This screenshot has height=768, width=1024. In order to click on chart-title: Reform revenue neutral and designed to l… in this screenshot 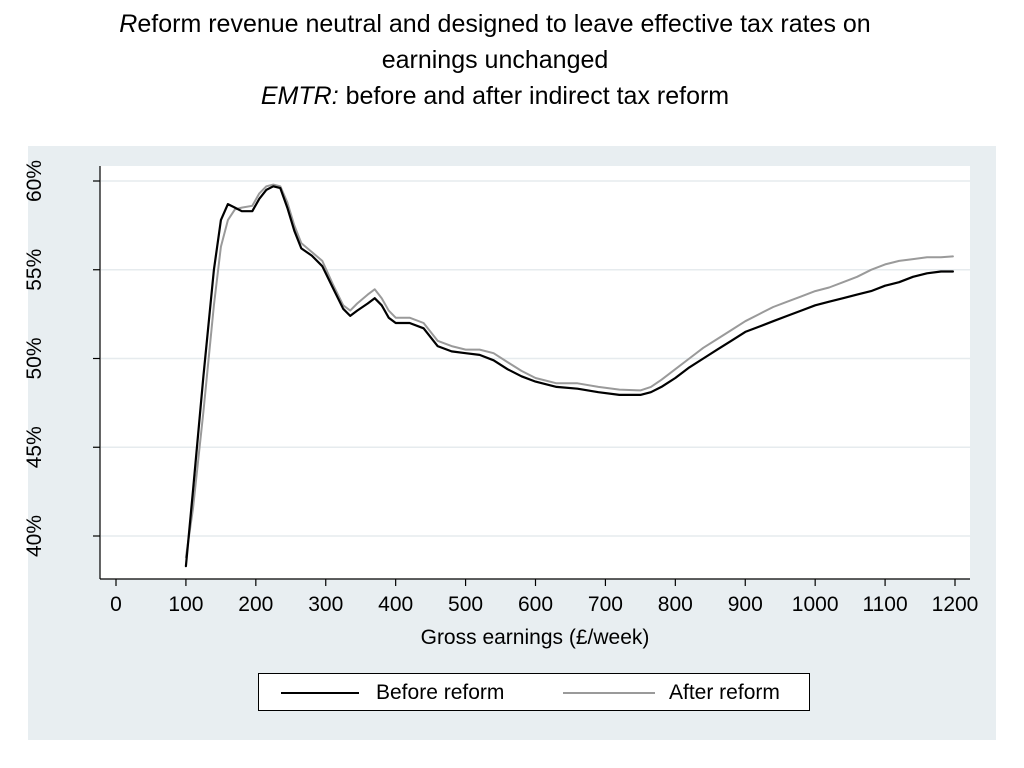, I will do `click(495, 60)`.